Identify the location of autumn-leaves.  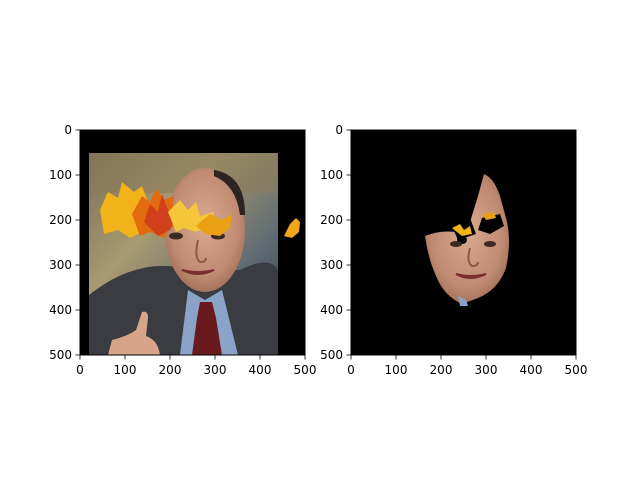
(166, 210).